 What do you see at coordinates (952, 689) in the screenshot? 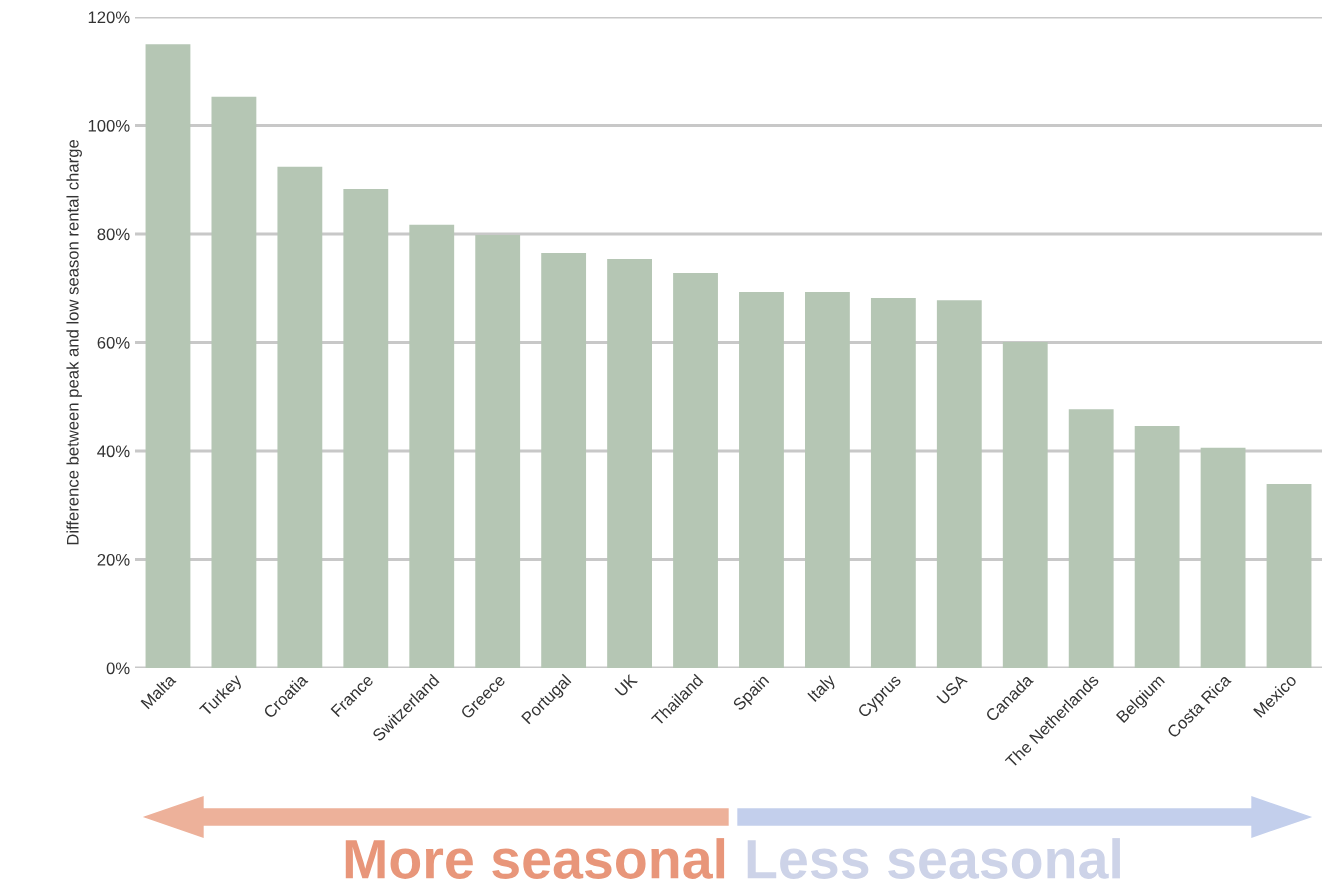
I see `x-tick-label: USA` at bounding box center [952, 689].